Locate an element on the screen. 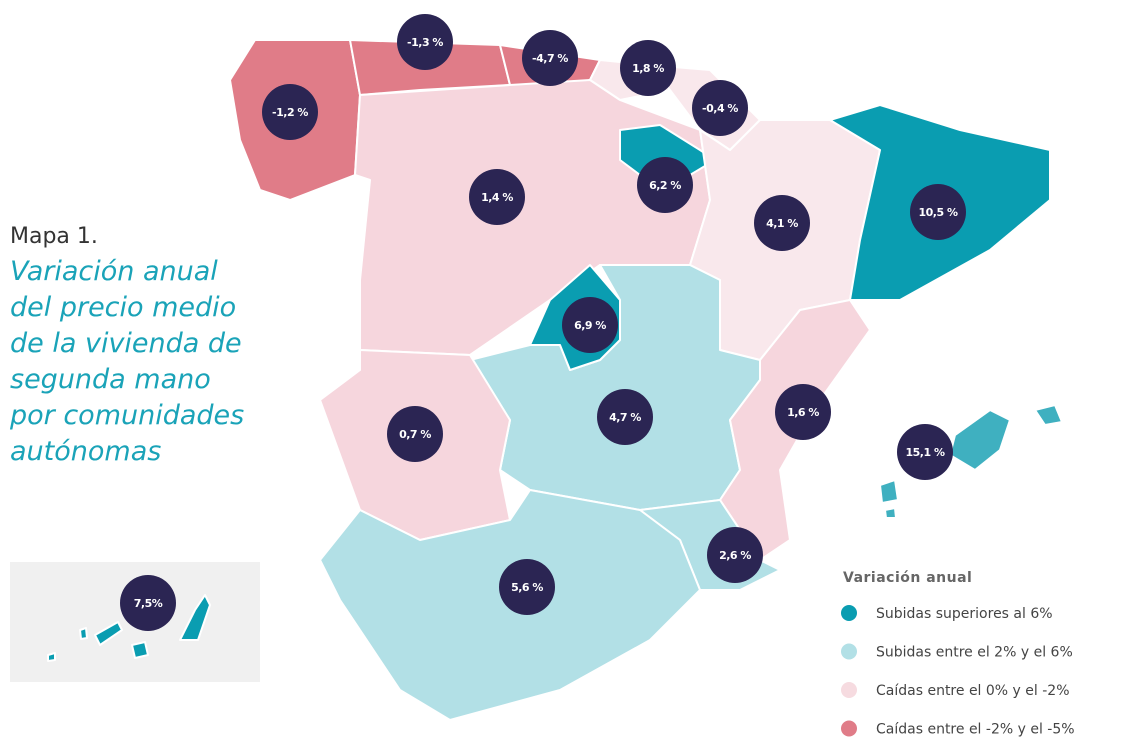  region-label: -1,2 % is located at coordinates (290, 112).